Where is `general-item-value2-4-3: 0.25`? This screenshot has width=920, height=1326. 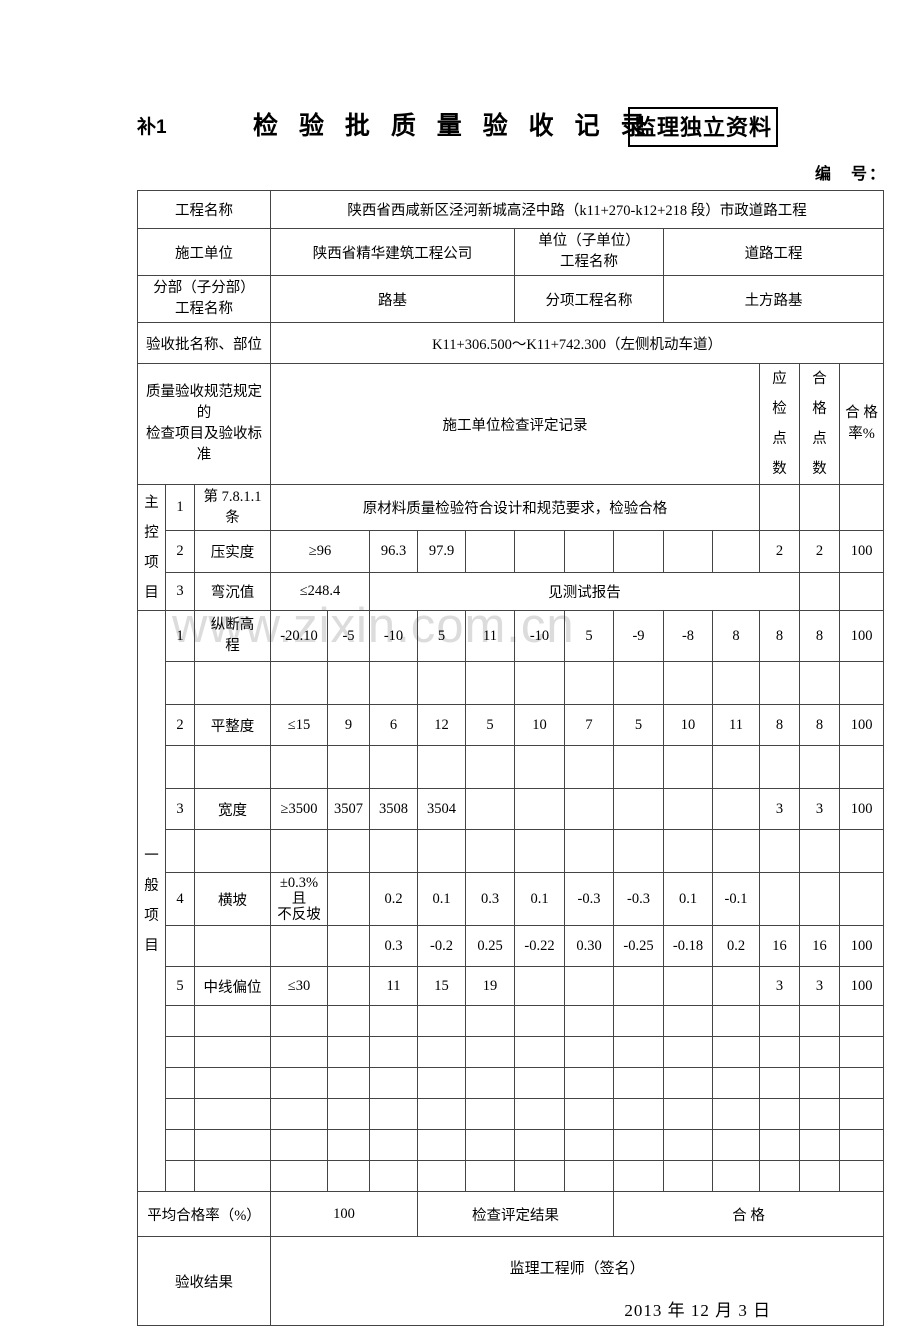 general-item-value2-4-3: 0.25 is located at coordinates (490, 946).